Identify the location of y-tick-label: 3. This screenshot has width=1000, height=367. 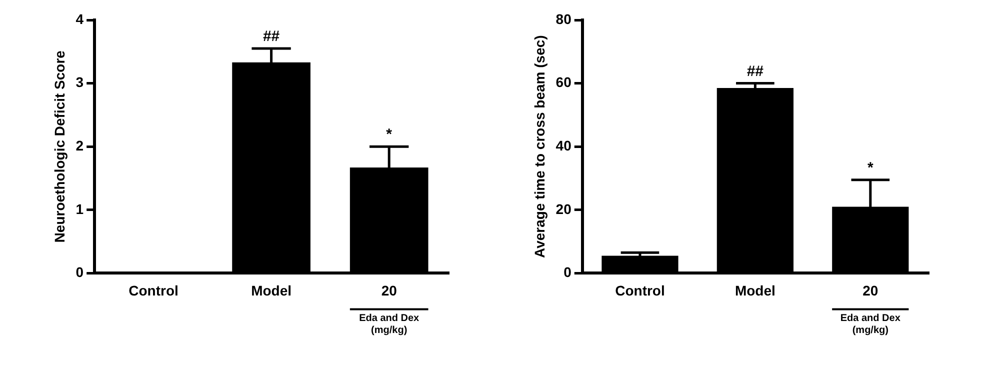
(80, 82).